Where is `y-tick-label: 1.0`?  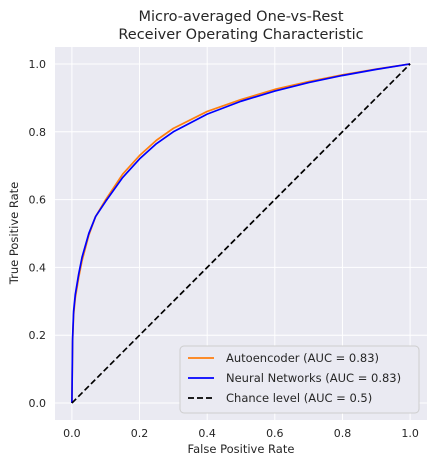 y-tick-label: 1.0 is located at coordinates (38, 64).